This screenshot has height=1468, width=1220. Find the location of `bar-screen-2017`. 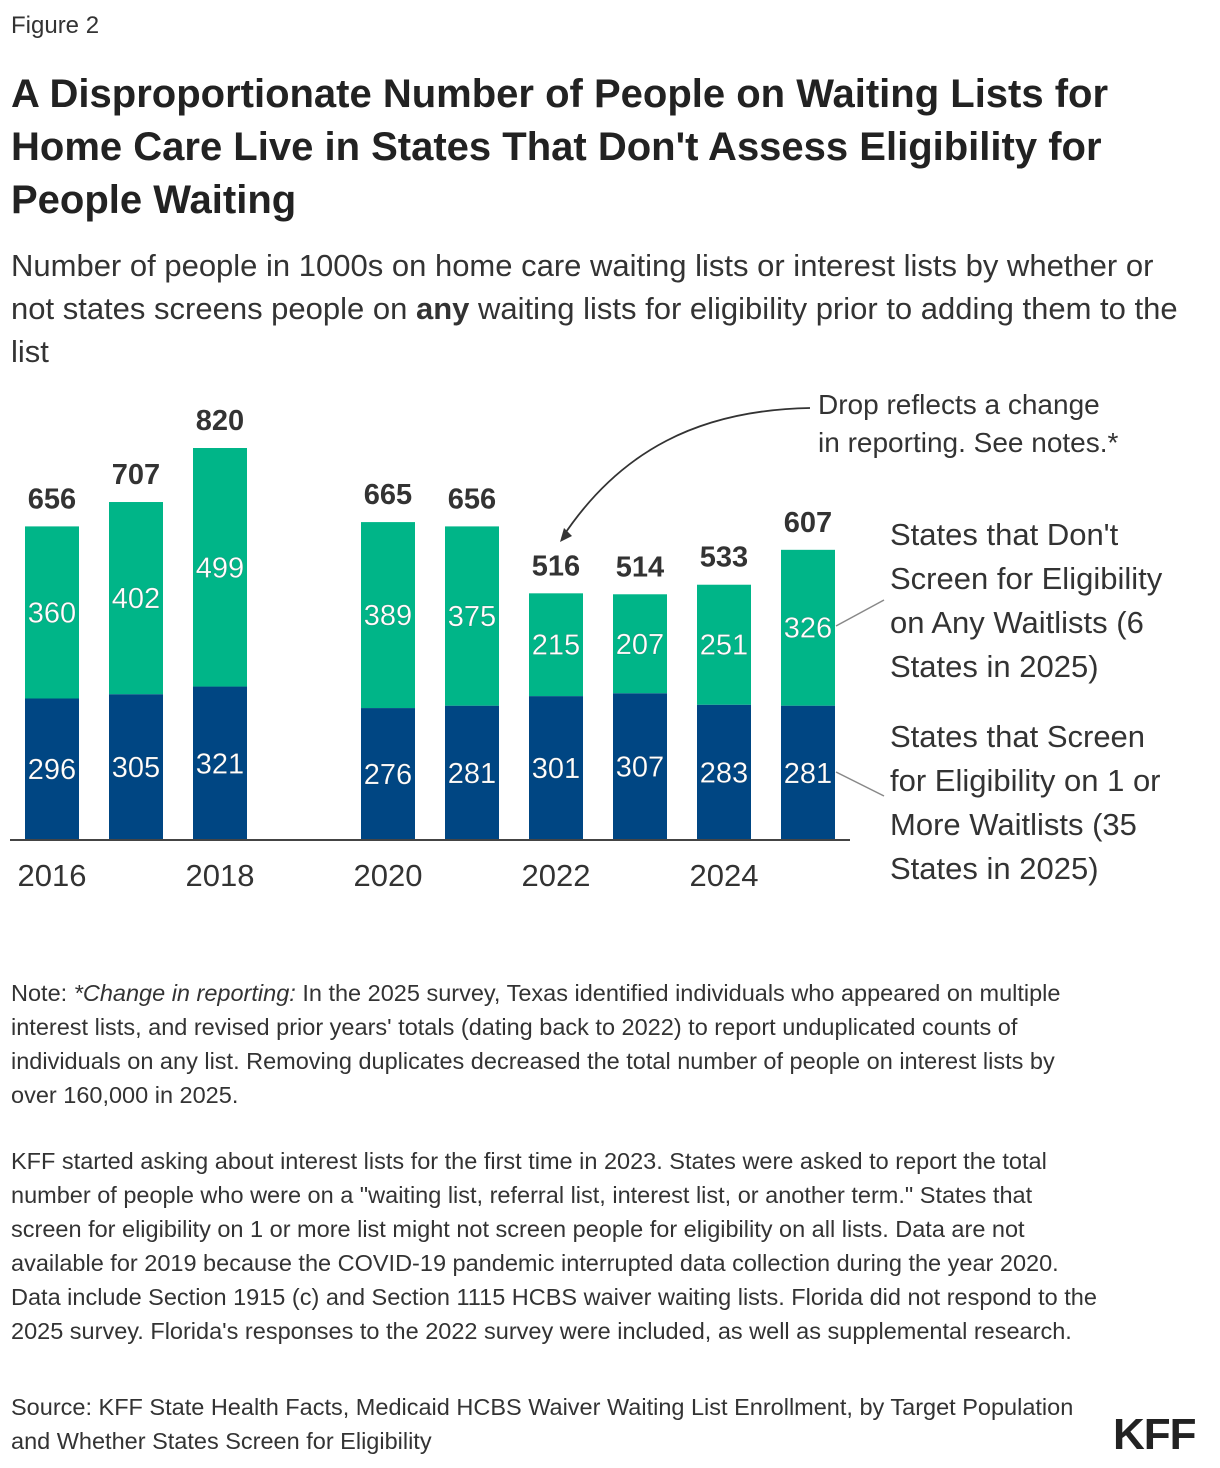

bar-screen-2017 is located at coordinates (136, 767).